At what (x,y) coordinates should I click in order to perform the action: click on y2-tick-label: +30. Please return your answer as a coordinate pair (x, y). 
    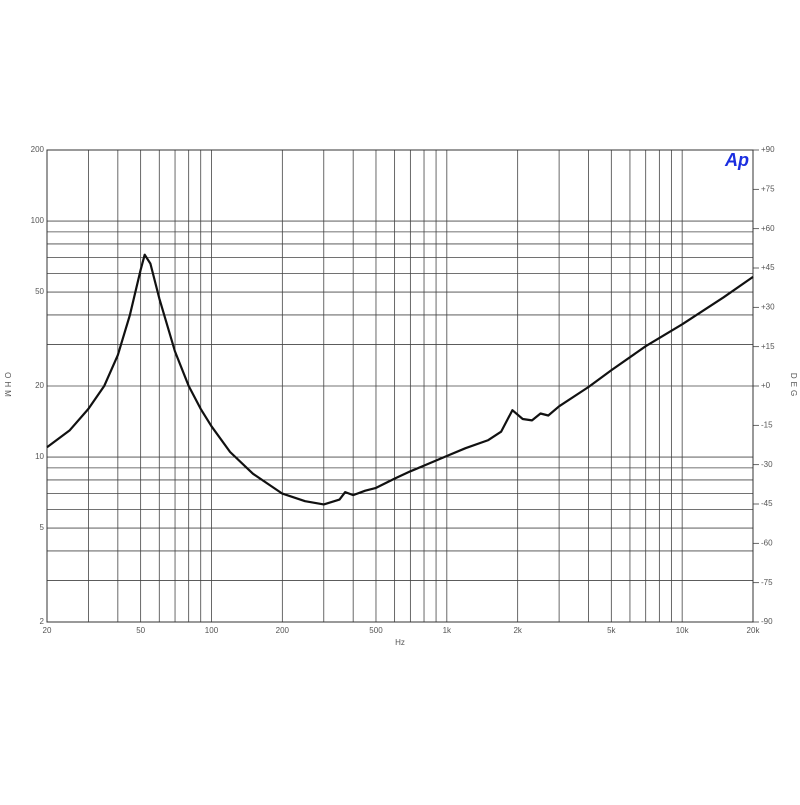
    Looking at the image, I should click on (768, 306).